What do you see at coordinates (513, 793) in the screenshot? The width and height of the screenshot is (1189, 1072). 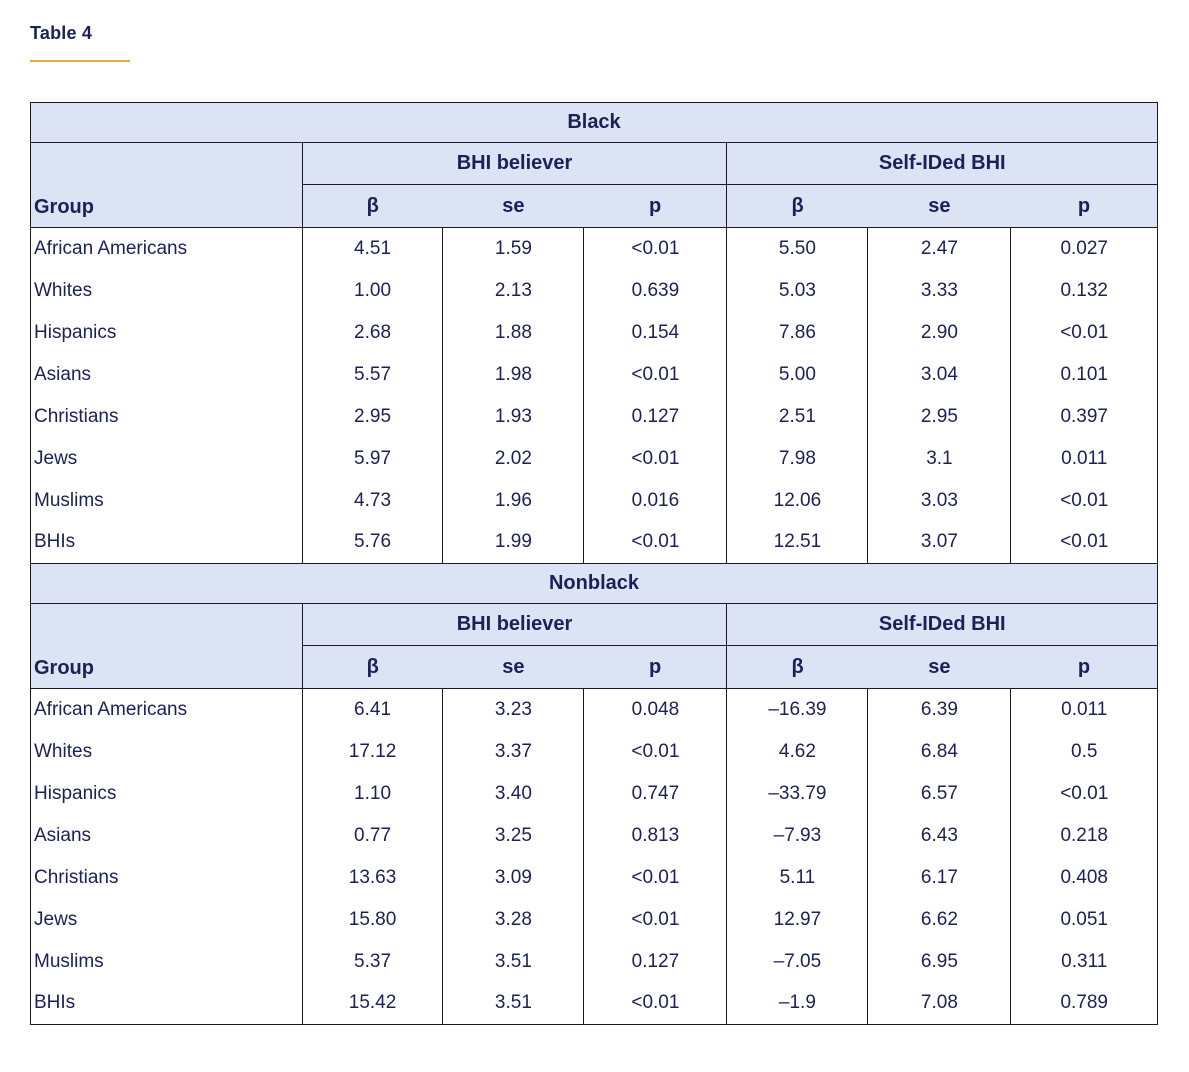 I see `value-cell: 3.40` at bounding box center [513, 793].